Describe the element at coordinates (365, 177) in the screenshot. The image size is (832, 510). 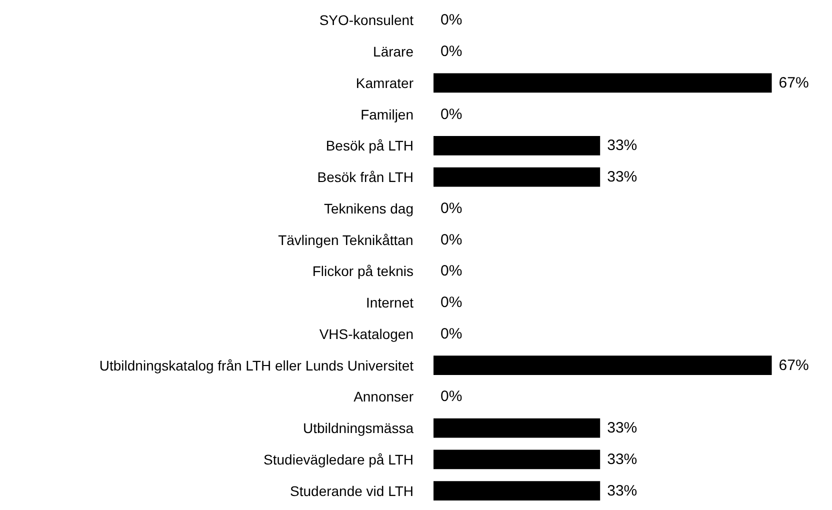
I see `y-tick-label: Besök från LTH` at that location.